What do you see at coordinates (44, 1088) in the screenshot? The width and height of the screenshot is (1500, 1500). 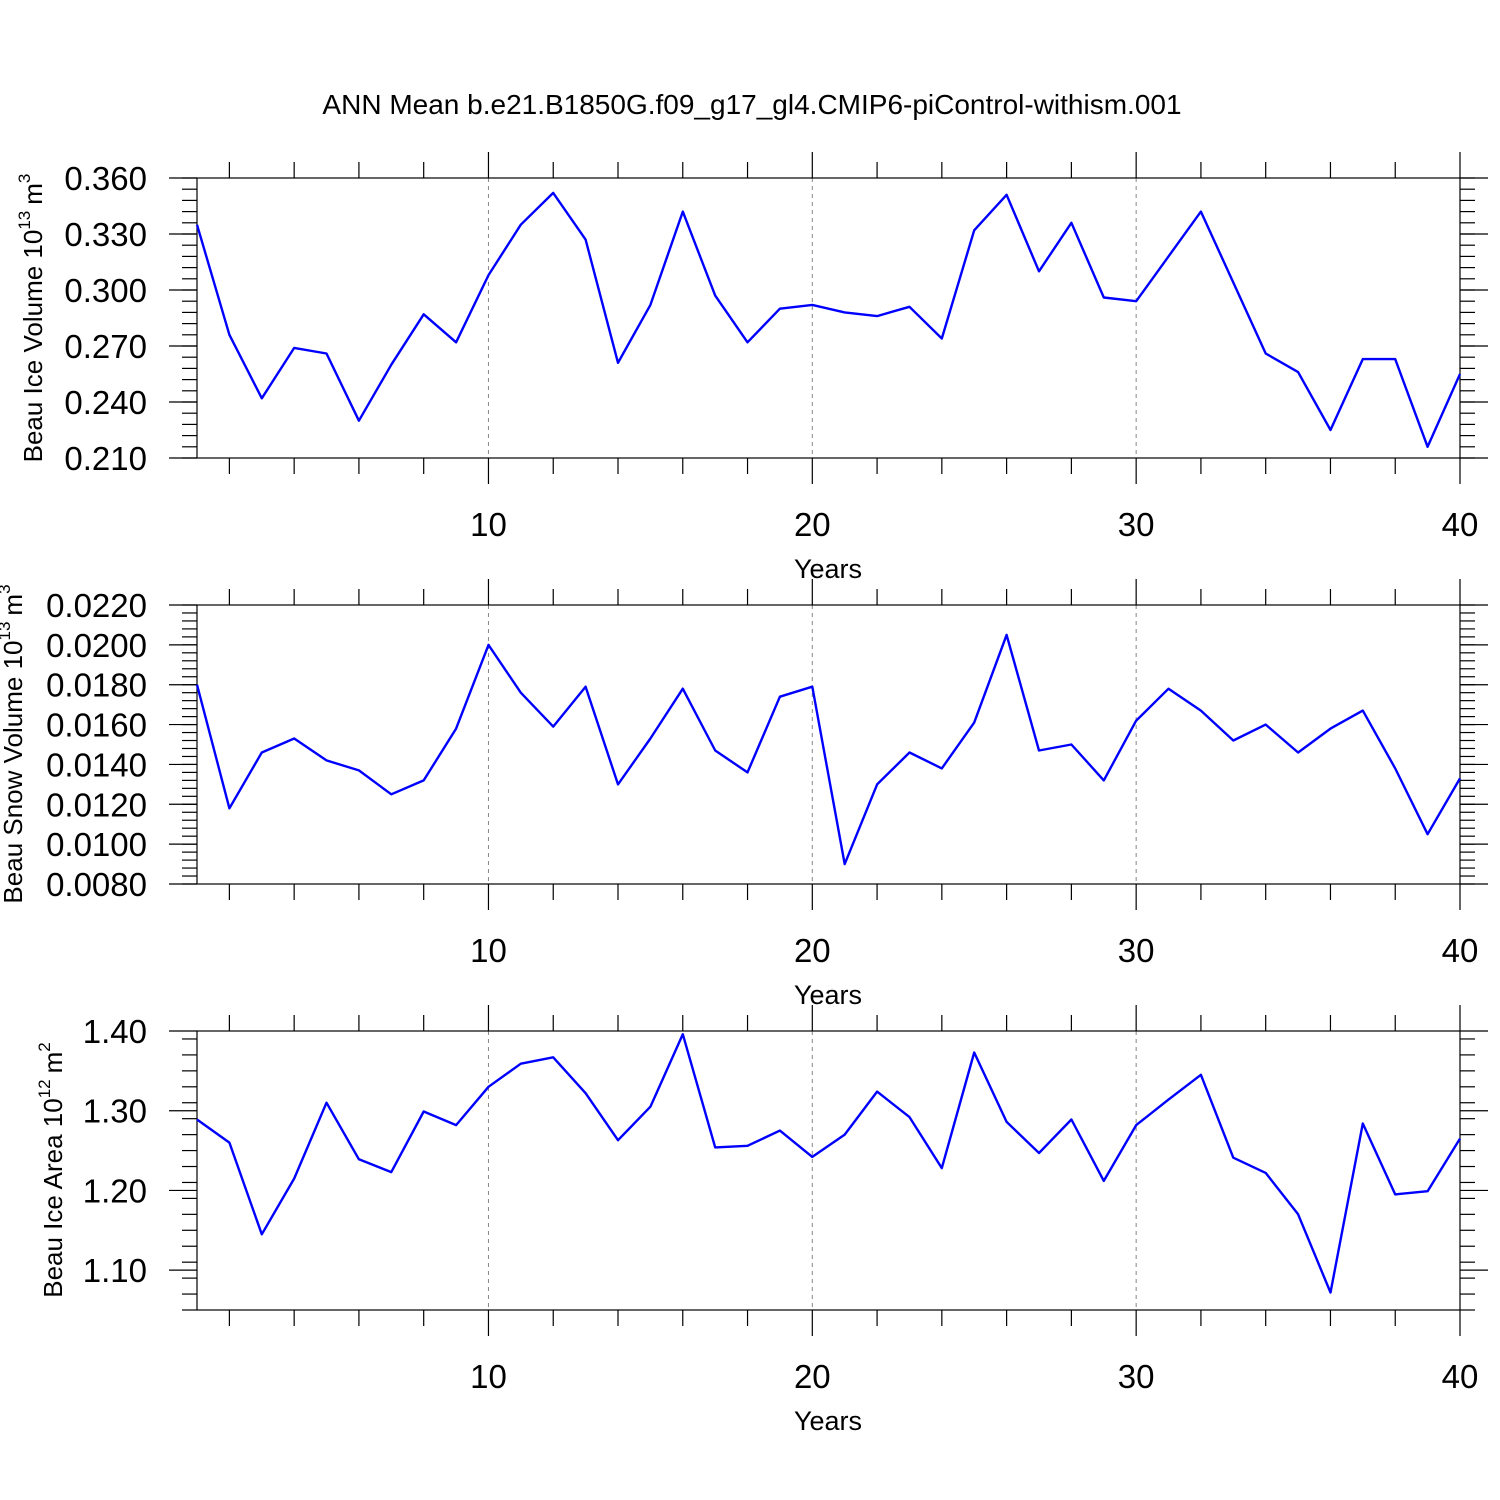 I see `y-axis-label-exponent: 12` at bounding box center [44, 1088].